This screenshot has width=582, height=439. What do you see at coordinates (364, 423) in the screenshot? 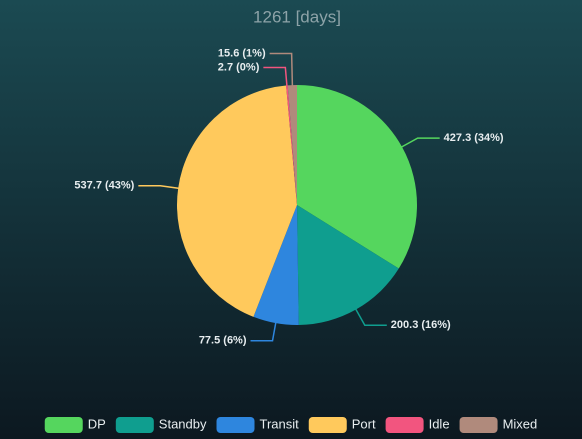
I see `legend-label: Port` at bounding box center [364, 423].